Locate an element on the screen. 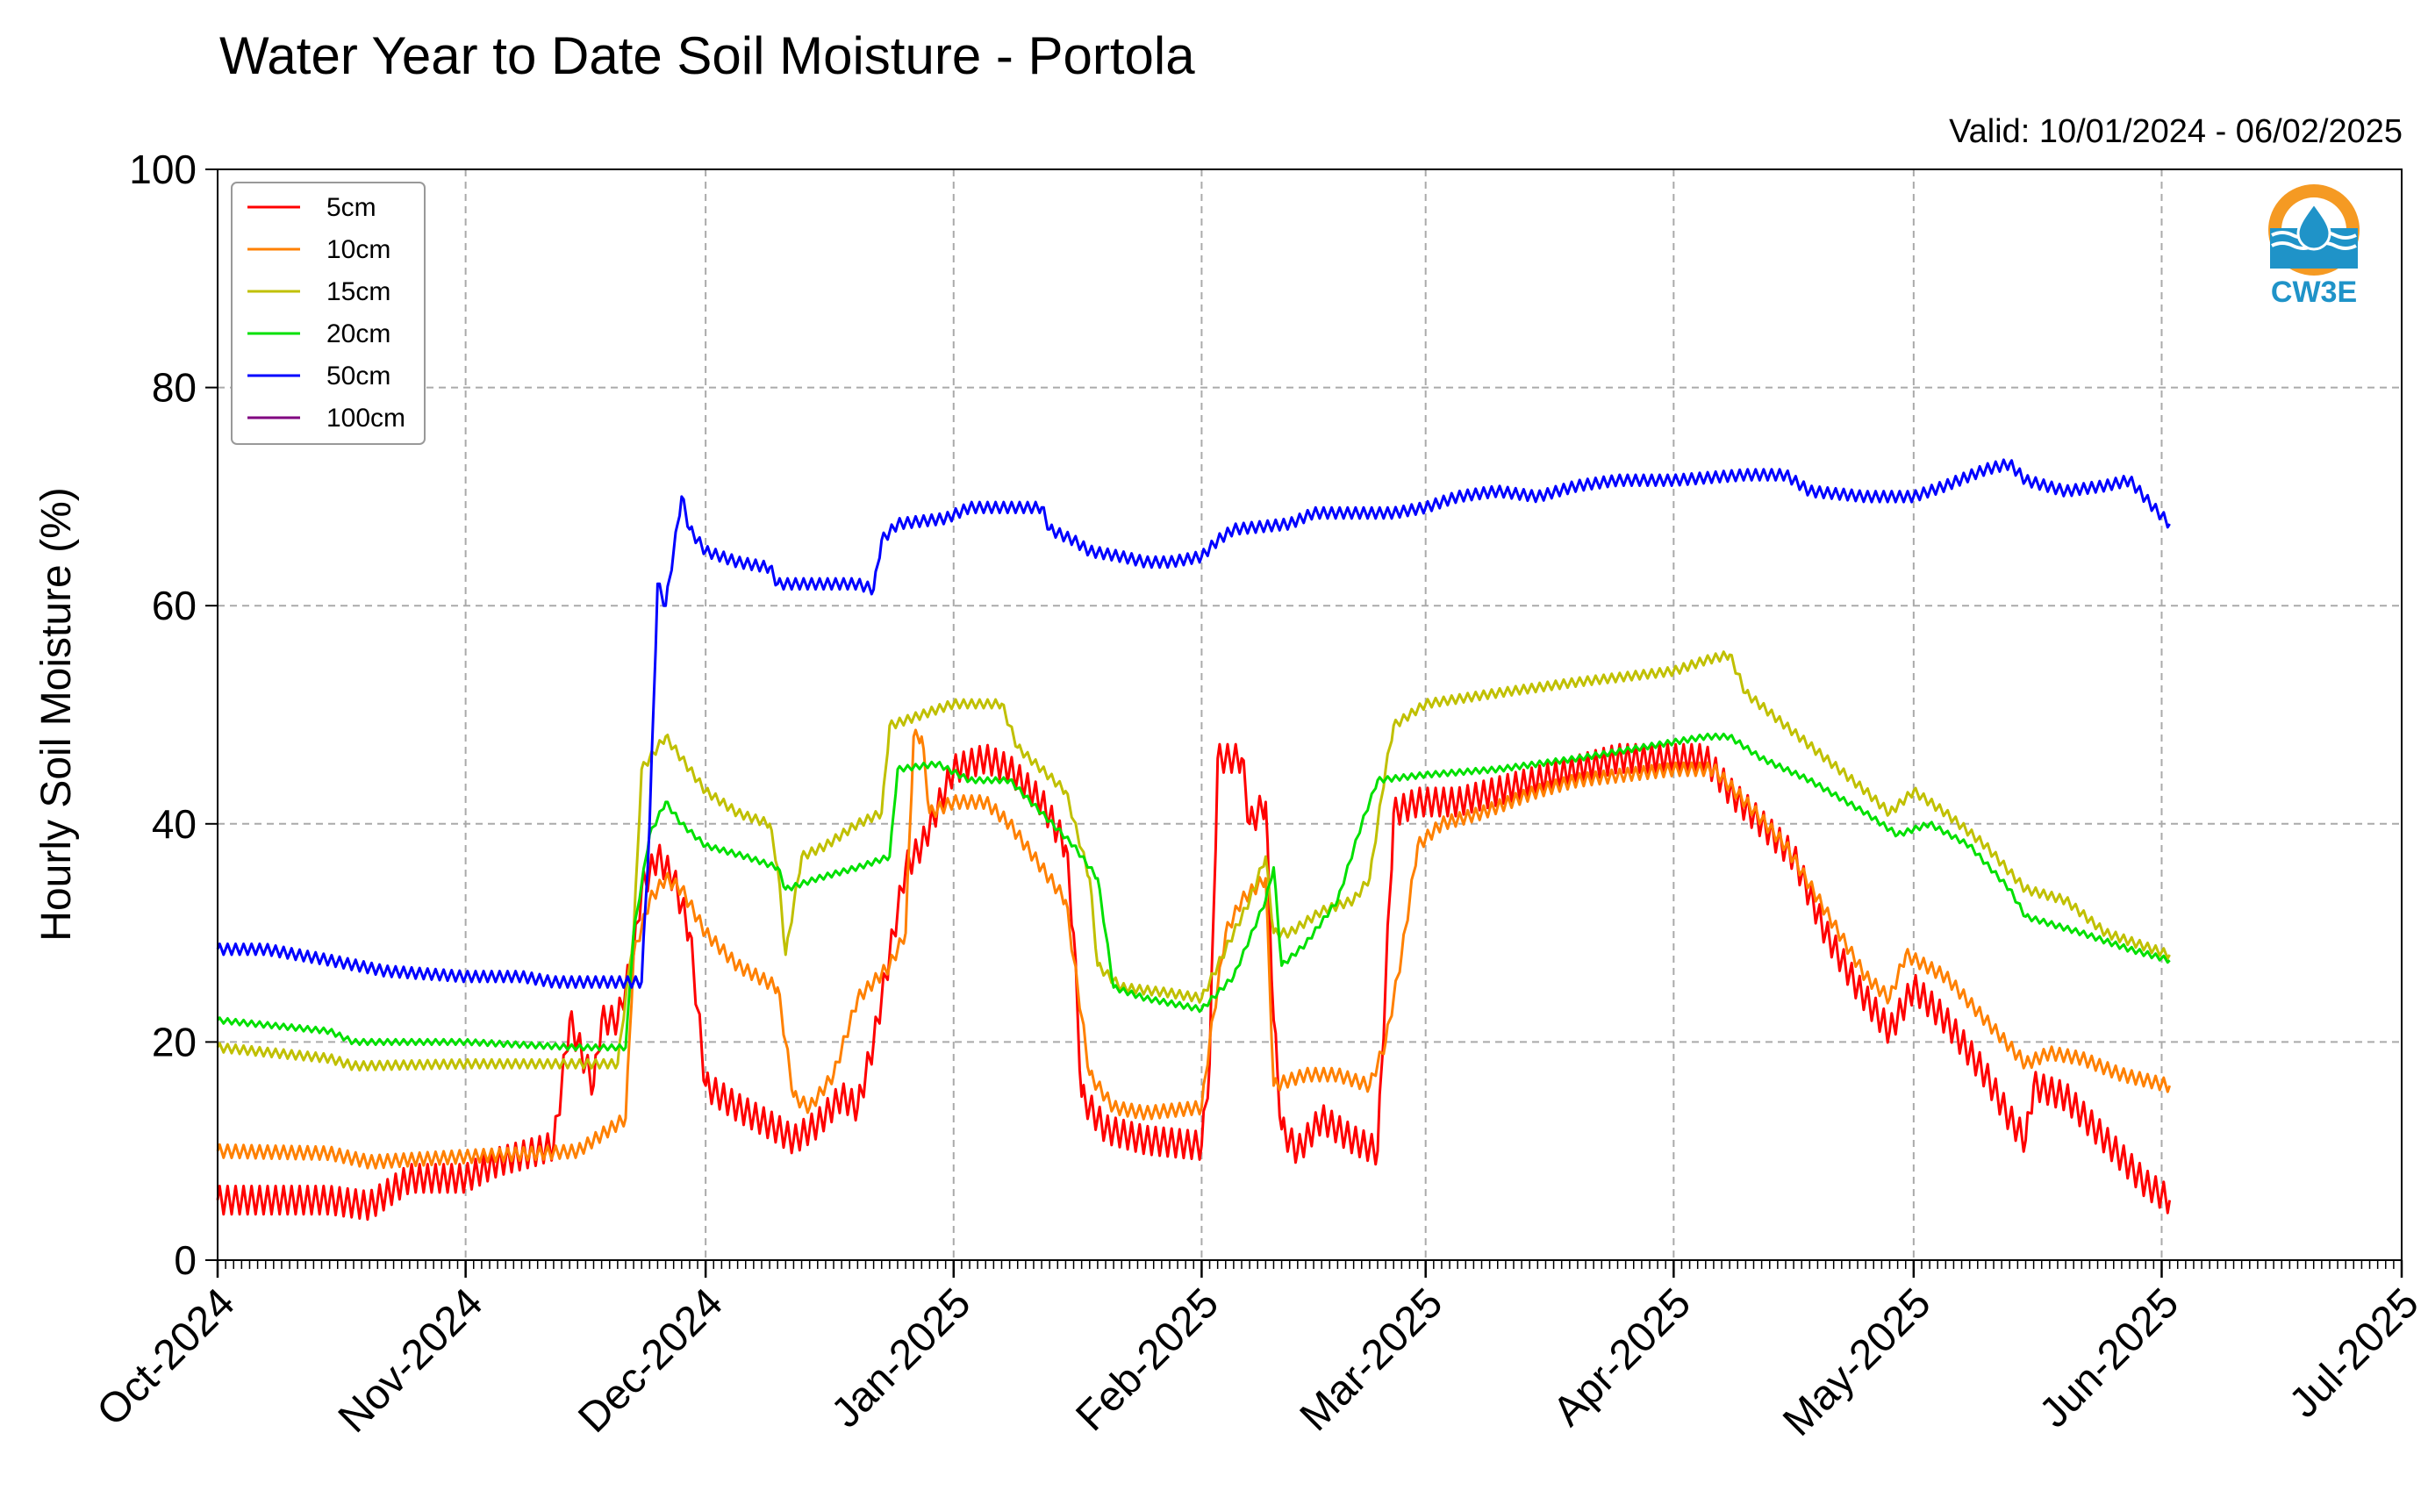 The image size is (2428, 1512). chart-subtitle: Valid: 10/01/2024 - 06/02/2025 is located at coordinates (2176, 131).